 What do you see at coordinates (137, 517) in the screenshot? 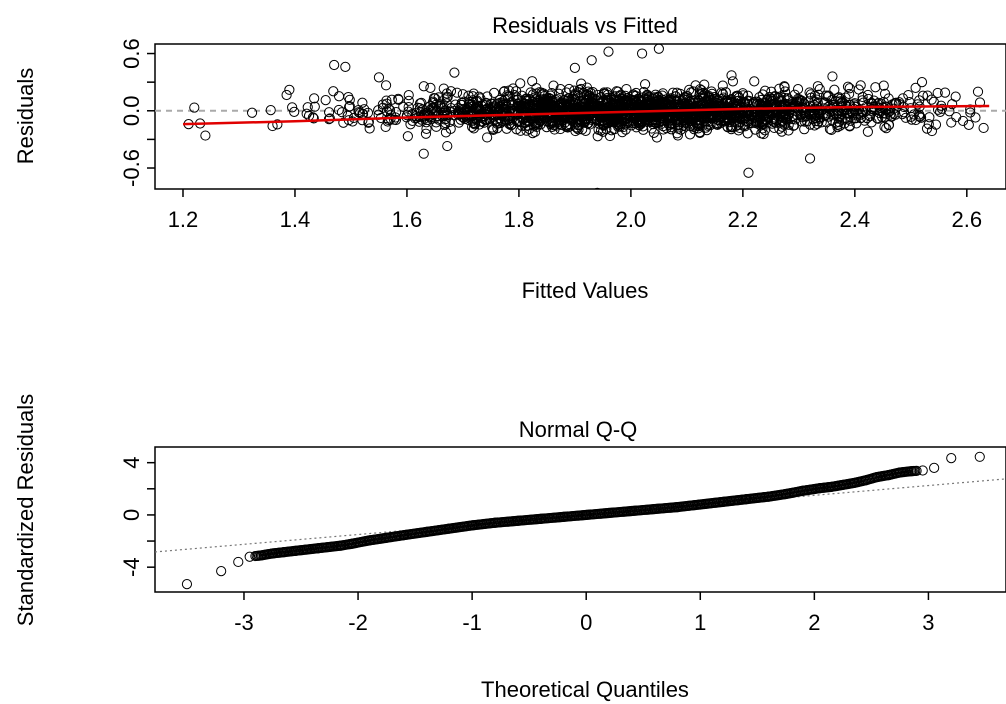
I see `qq-y-axis: -4 0 4` at bounding box center [137, 517].